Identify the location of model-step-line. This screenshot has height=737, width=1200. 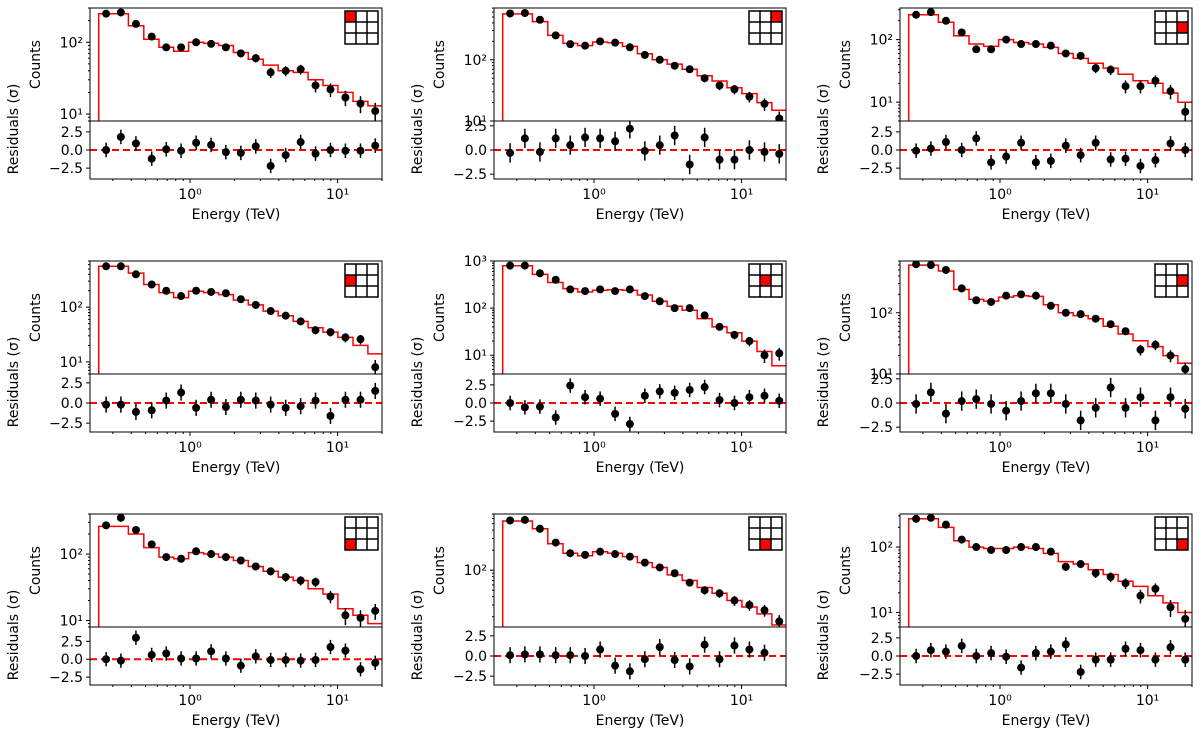
(239, 66).